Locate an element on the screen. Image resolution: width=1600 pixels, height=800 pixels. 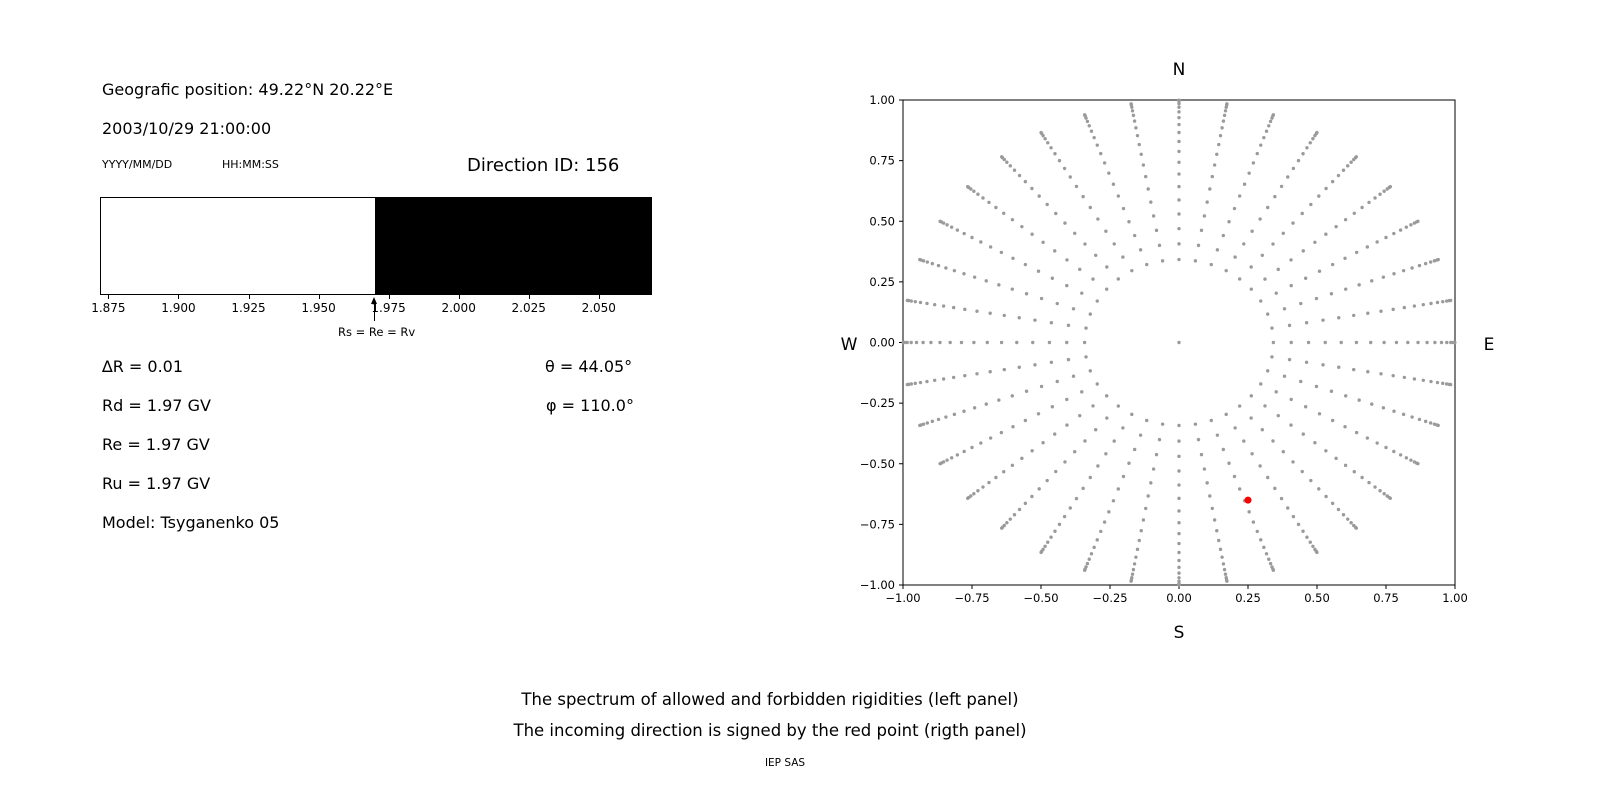
x-tick-label: 0.25 is located at coordinates (1248, 598).